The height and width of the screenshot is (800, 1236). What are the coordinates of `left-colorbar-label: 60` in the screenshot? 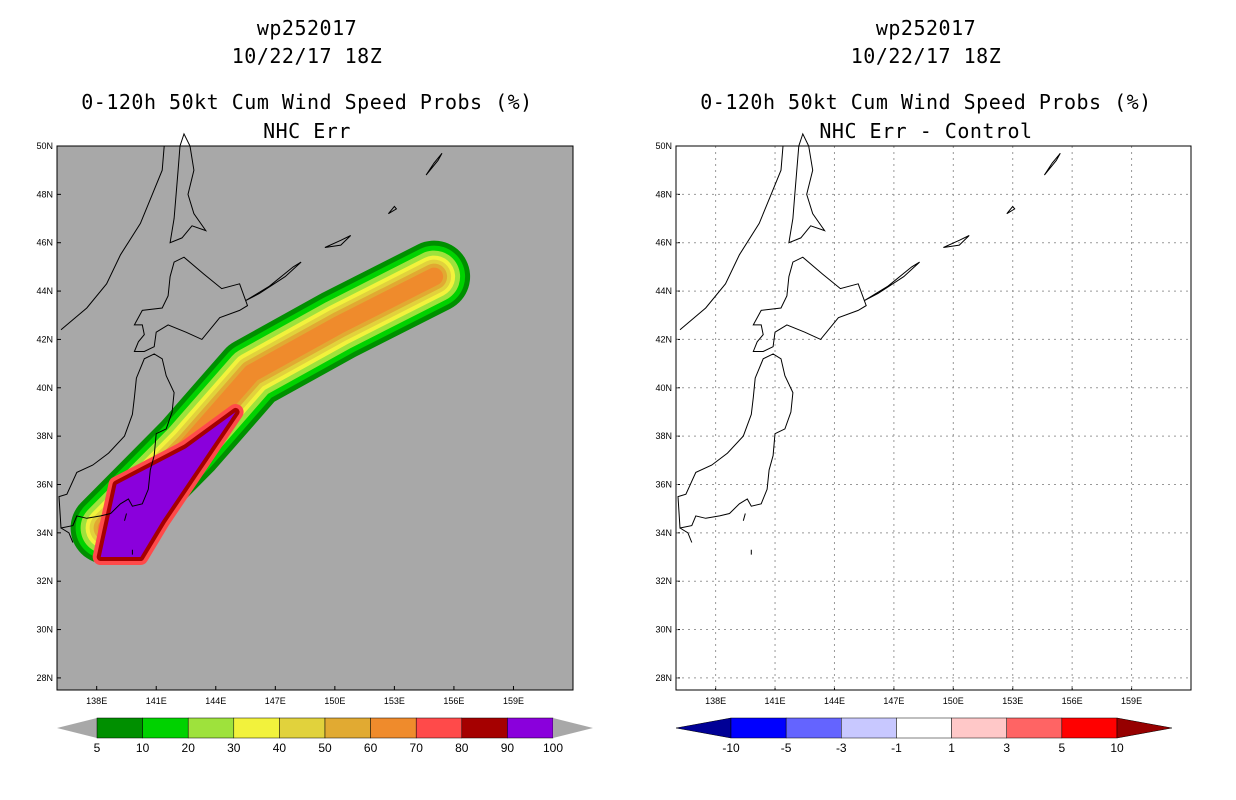 It's located at (371, 748).